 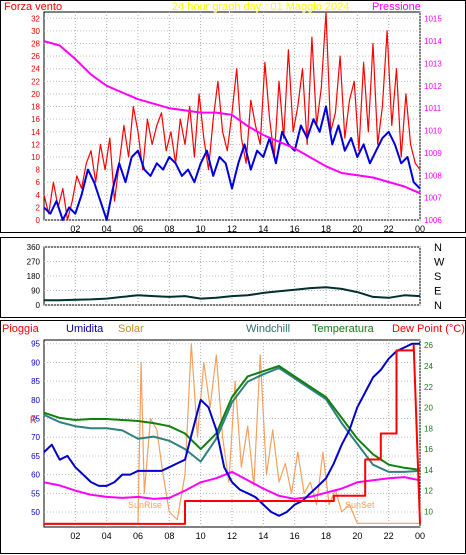 I want to click on bottom-x-tick-label: 22, so click(x=389, y=536).